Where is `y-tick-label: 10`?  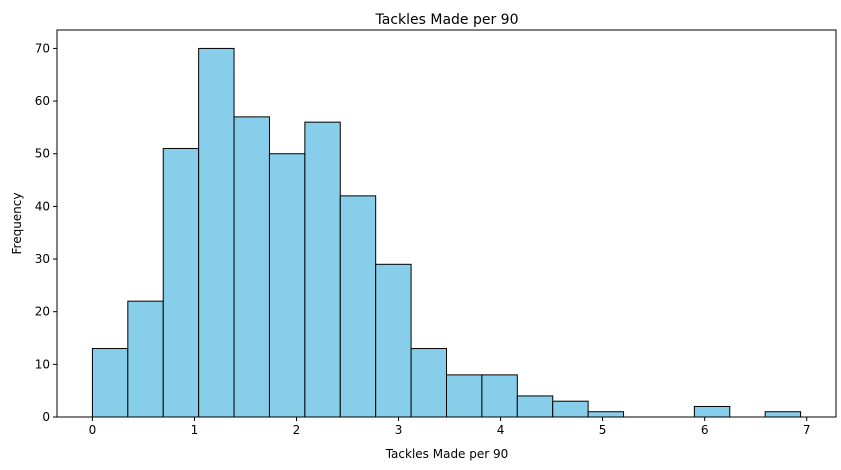 y-tick-label: 10 is located at coordinates (42, 364).